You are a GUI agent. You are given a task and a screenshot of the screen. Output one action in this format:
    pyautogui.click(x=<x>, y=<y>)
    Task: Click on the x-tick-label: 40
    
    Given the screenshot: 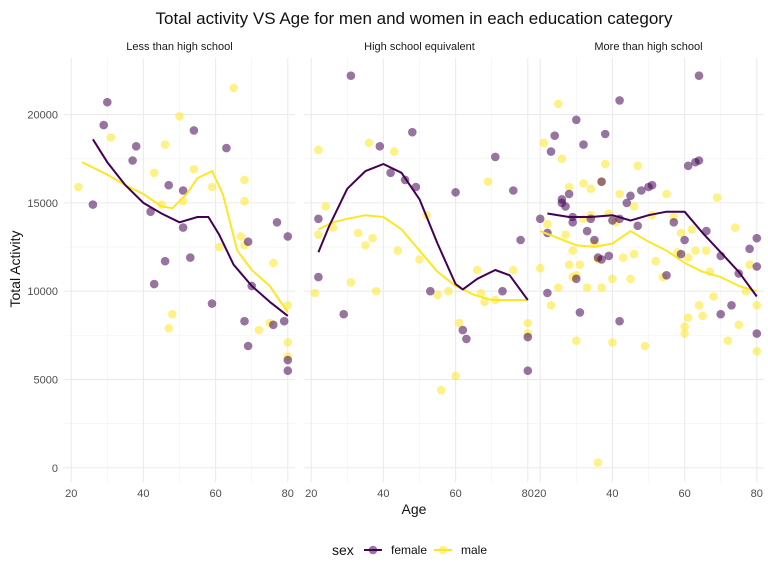 What is the action you would take?
    pyautogui.click(x=612, y=494)
    